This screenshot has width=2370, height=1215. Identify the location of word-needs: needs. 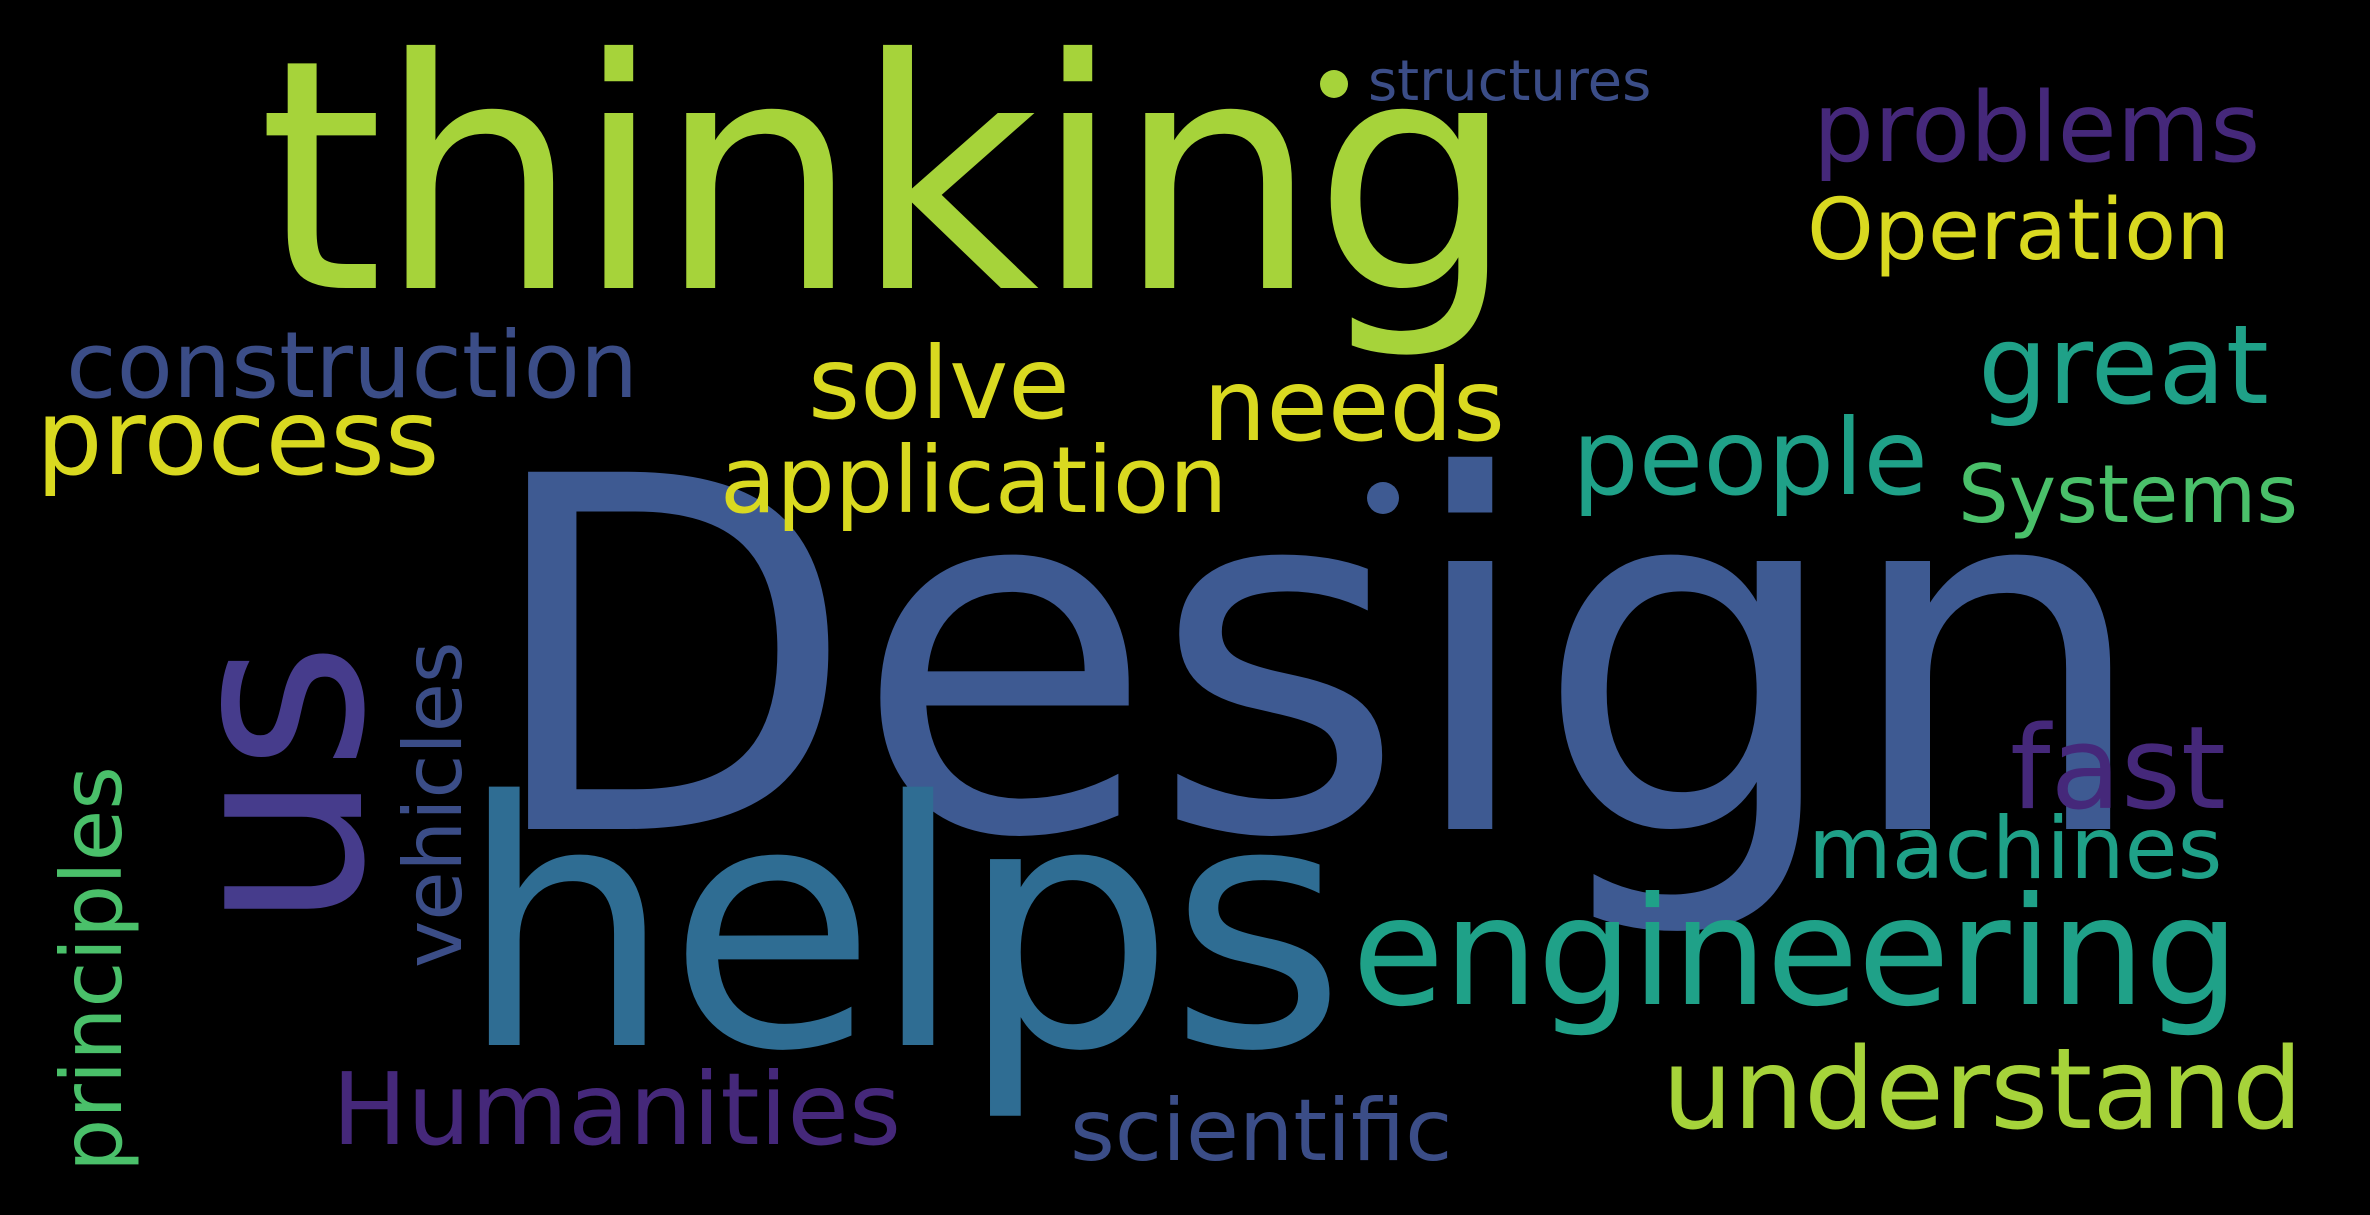
(1354, 405).